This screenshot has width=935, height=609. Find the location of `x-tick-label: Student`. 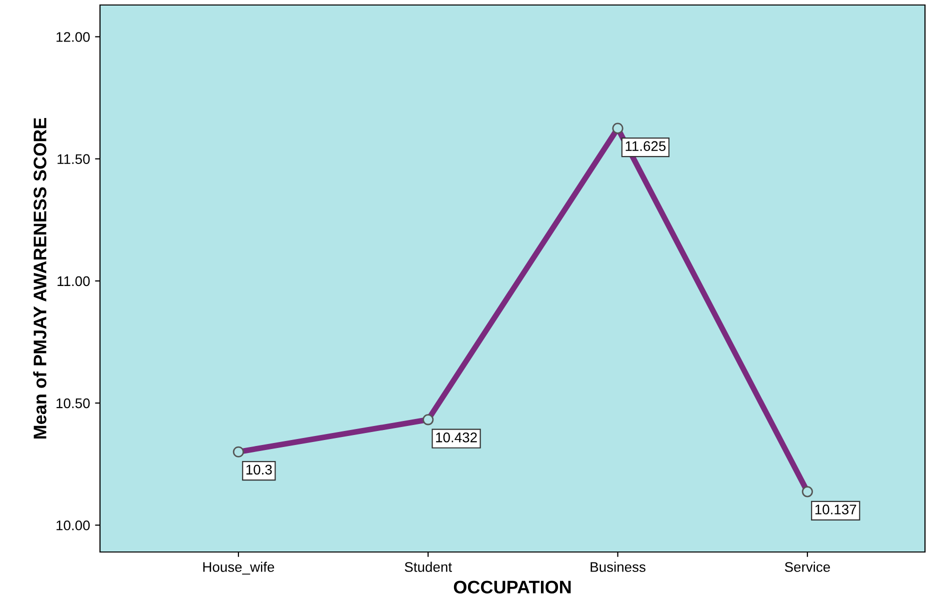

x-tick-label: Student is located at coordinates (428, 567).